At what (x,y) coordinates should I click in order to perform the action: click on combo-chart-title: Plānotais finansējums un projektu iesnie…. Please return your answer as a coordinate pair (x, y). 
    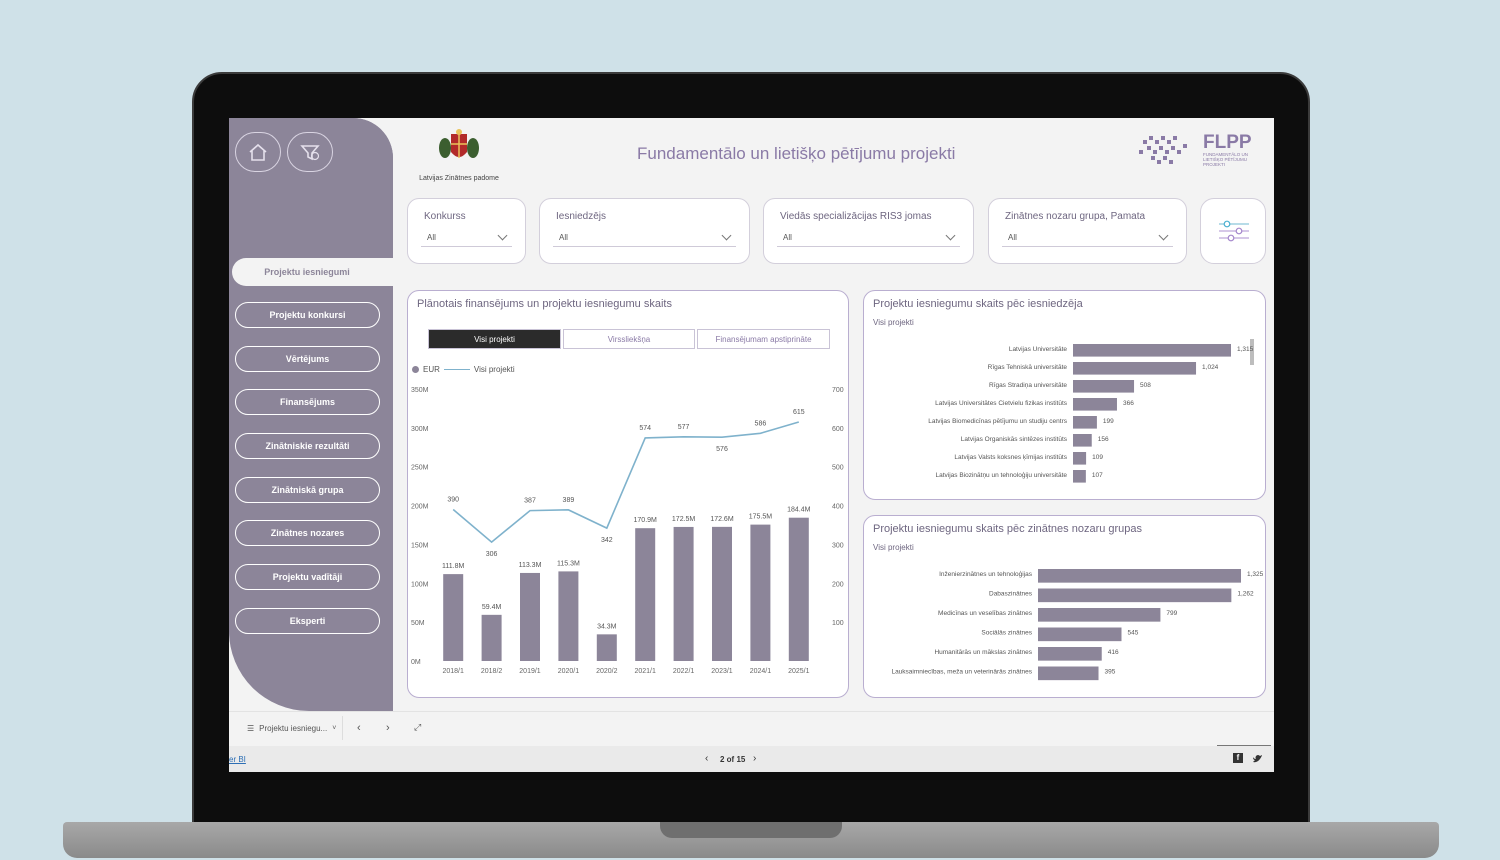
    Looking at the image, I should click on (544, 304).